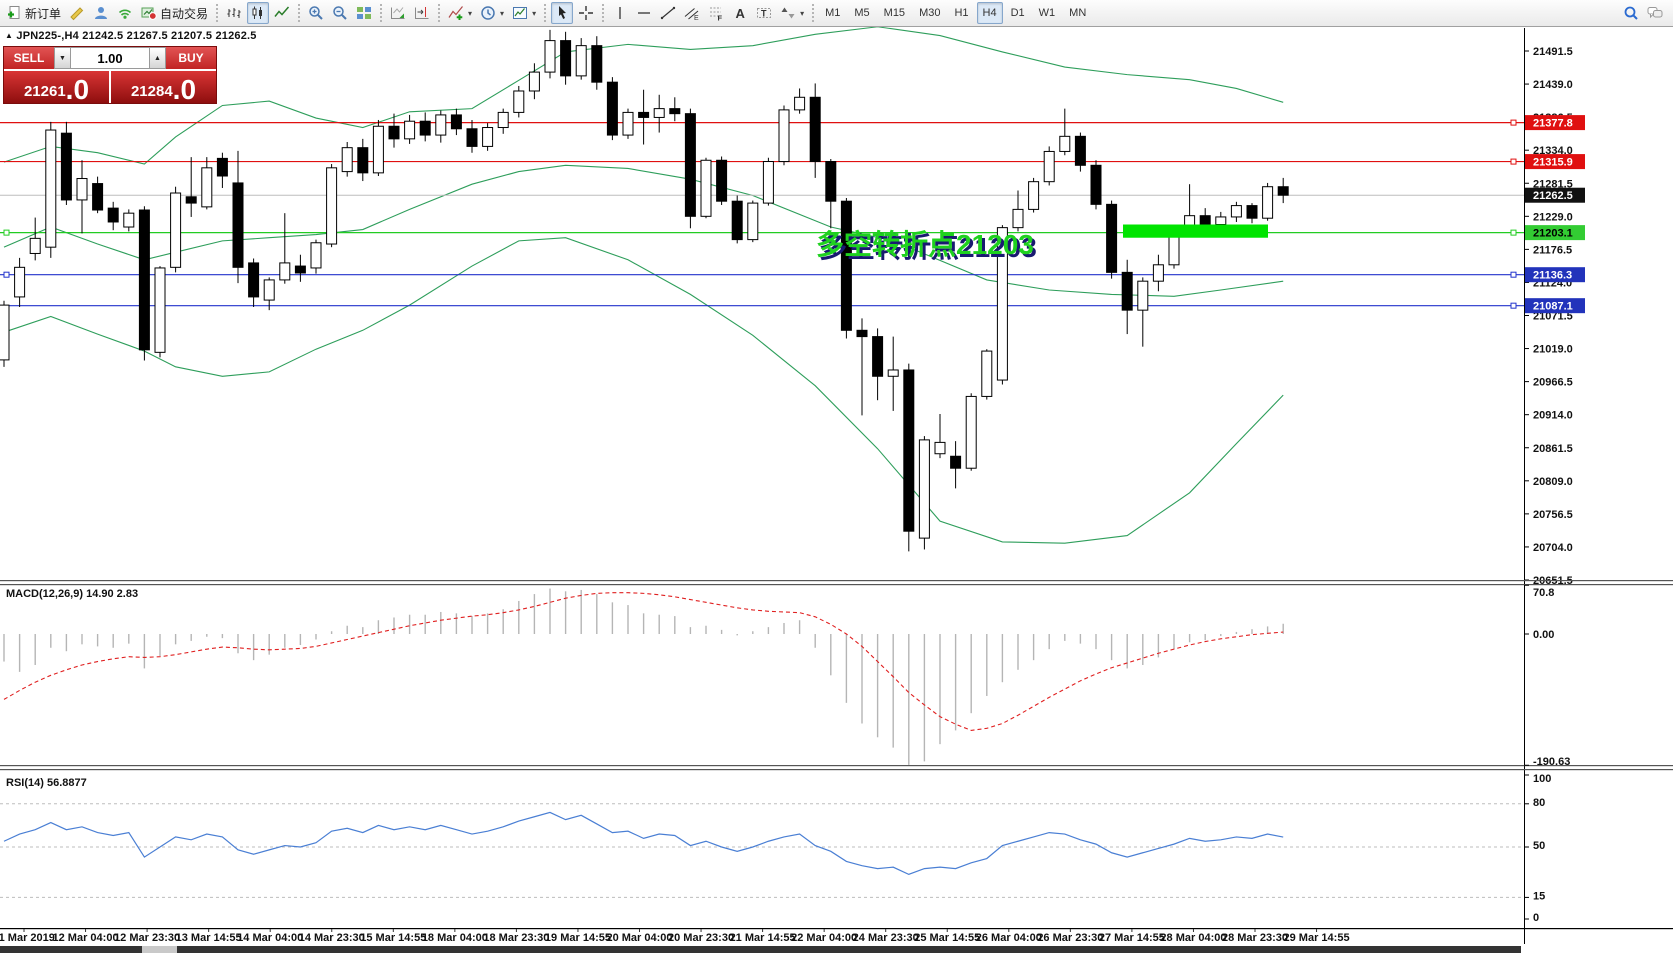 The width and height of the screenshot is (1673, 953). What do you see at coordinates (832, 13) in the screenshot?
I see `timeframe-button-m1: M1` at bounding box center [832, 13].